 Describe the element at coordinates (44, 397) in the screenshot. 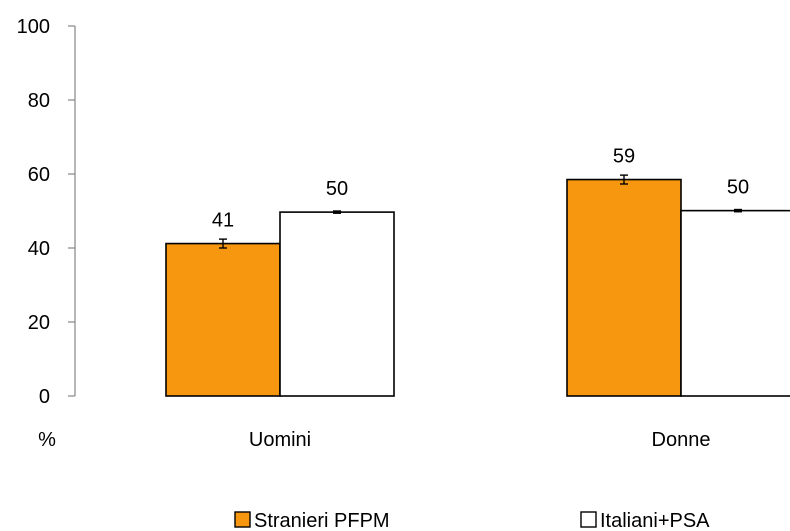

I see `y-tick-label: 0` at that location.